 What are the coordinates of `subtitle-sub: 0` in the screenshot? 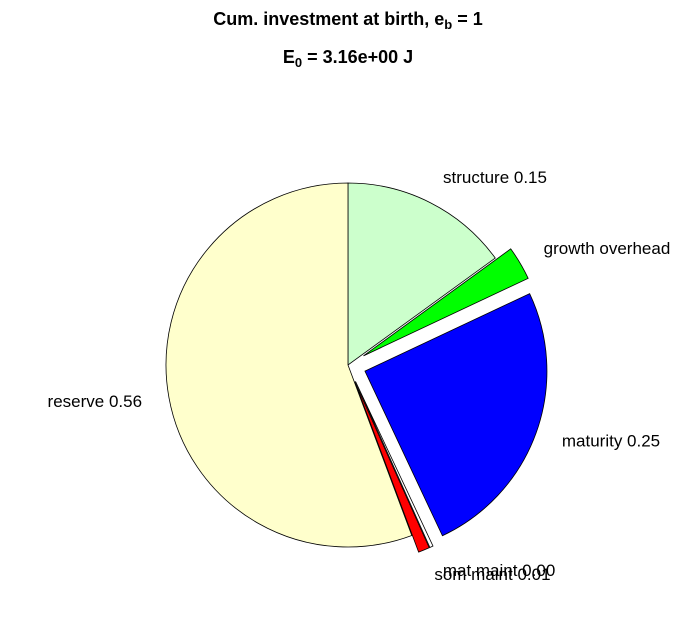 It's located at (298, 62).